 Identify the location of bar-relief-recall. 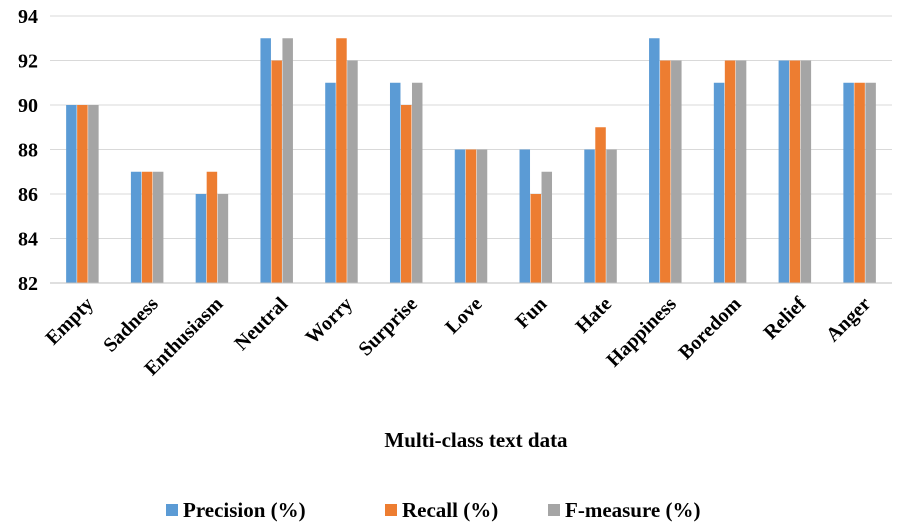
(795, 171).